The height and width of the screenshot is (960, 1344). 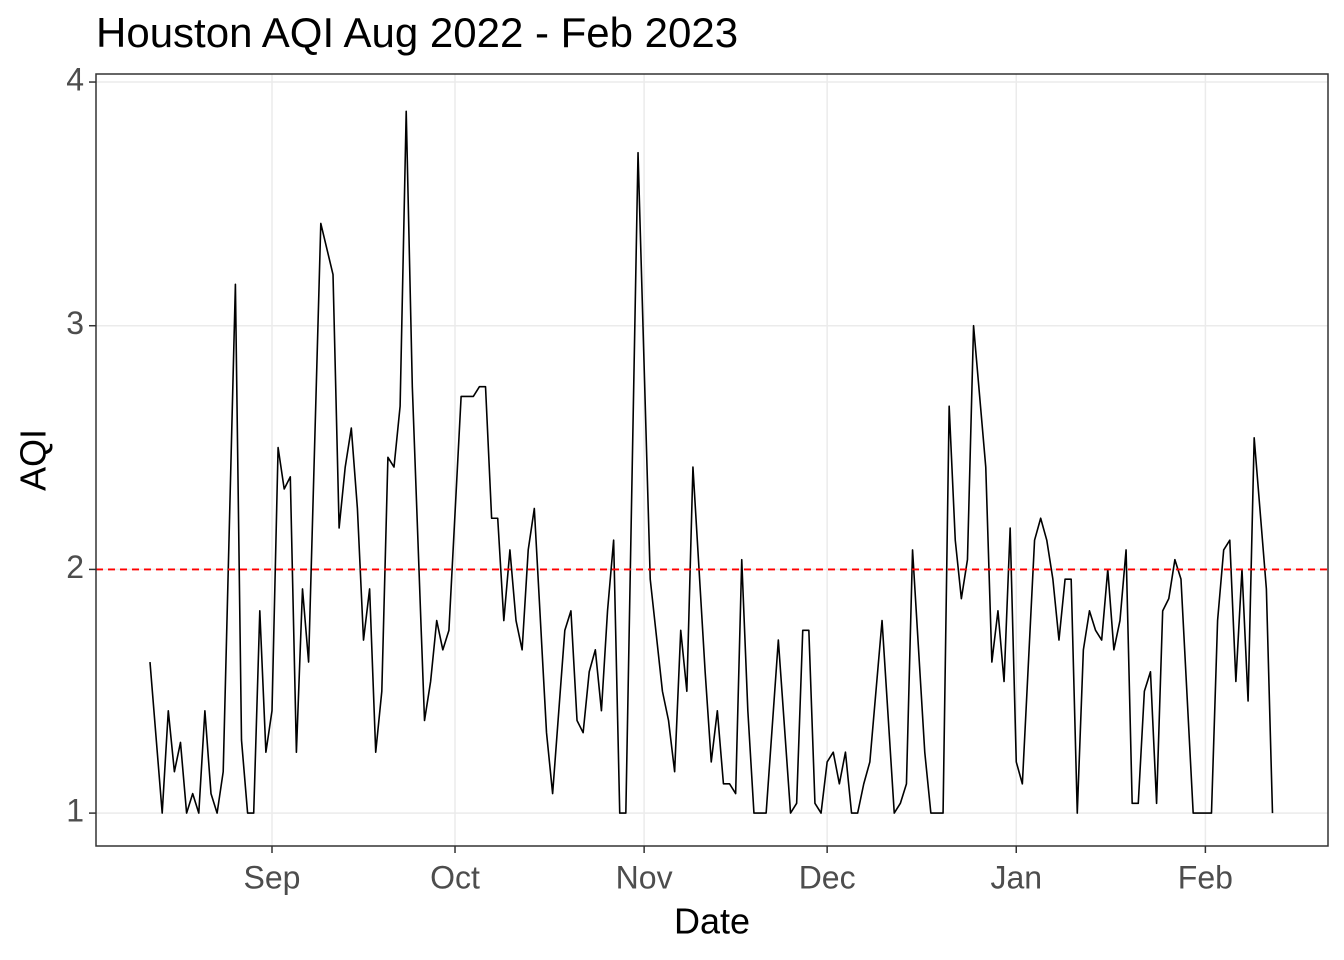 I want to click on chart-title: Houston AQI Aug 2022 - Feb 2023, so click(x=417, y=32).